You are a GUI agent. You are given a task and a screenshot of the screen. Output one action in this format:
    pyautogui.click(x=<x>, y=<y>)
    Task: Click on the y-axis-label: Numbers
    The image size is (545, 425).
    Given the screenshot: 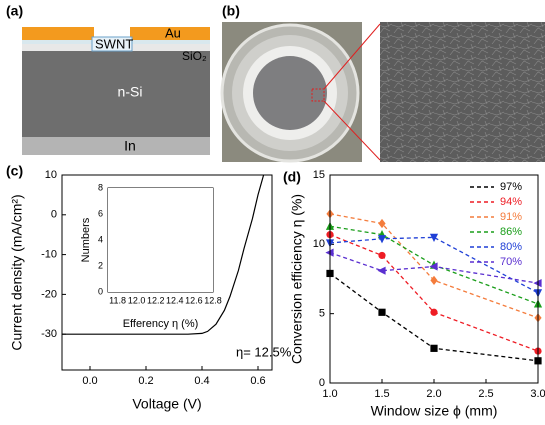 What is the action you would take?
    pyautogui.click(x=86, y=239)
    